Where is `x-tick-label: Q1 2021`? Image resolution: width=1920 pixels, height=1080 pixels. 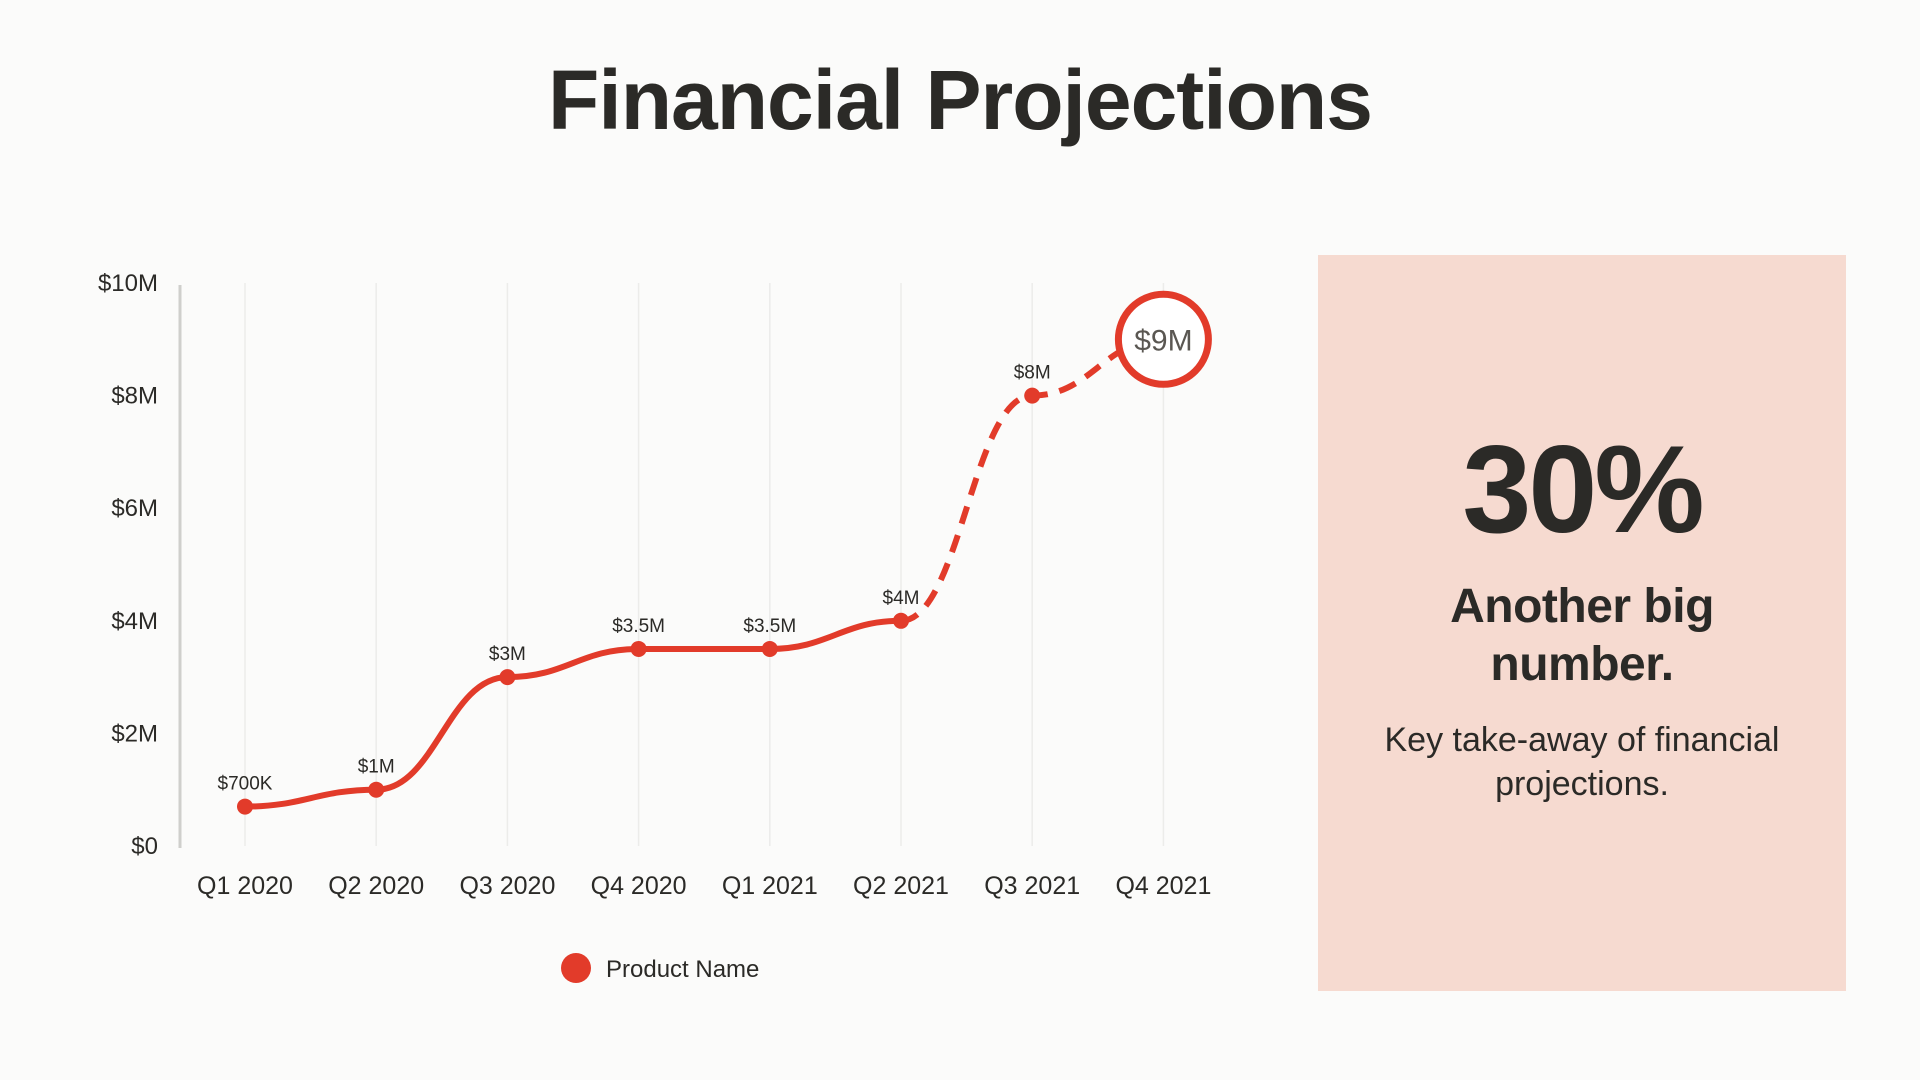 x-tick-label: Q1 2021 is located at coordinates (770, 886).